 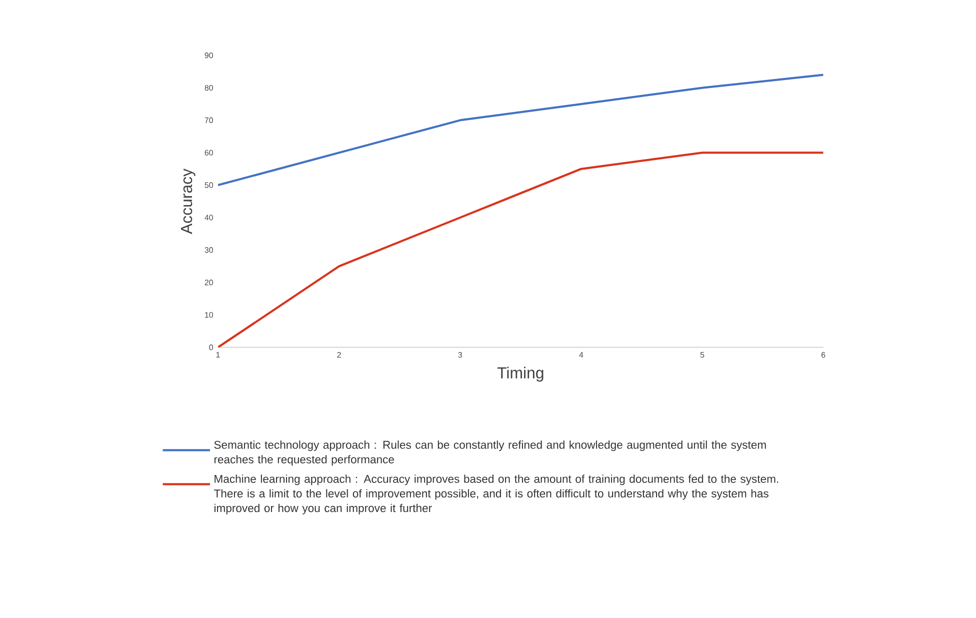 I want to click on y-axis-title: Accuracy, so click(x=188, y=201).